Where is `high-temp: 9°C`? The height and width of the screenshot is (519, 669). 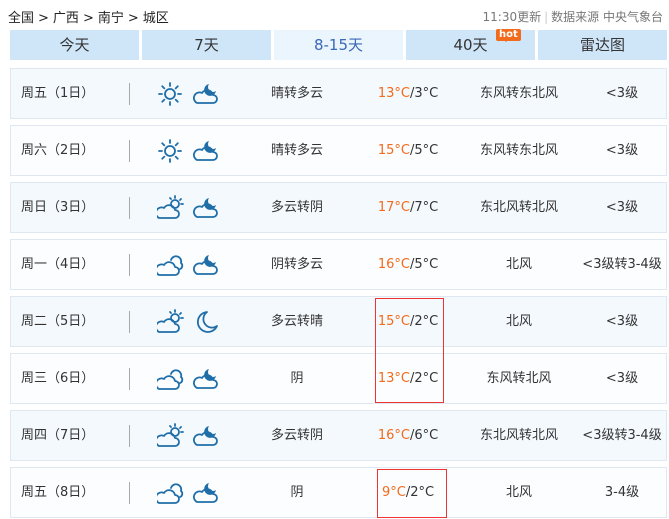
high-temp: 9°C is located at coordinates (393, 492).